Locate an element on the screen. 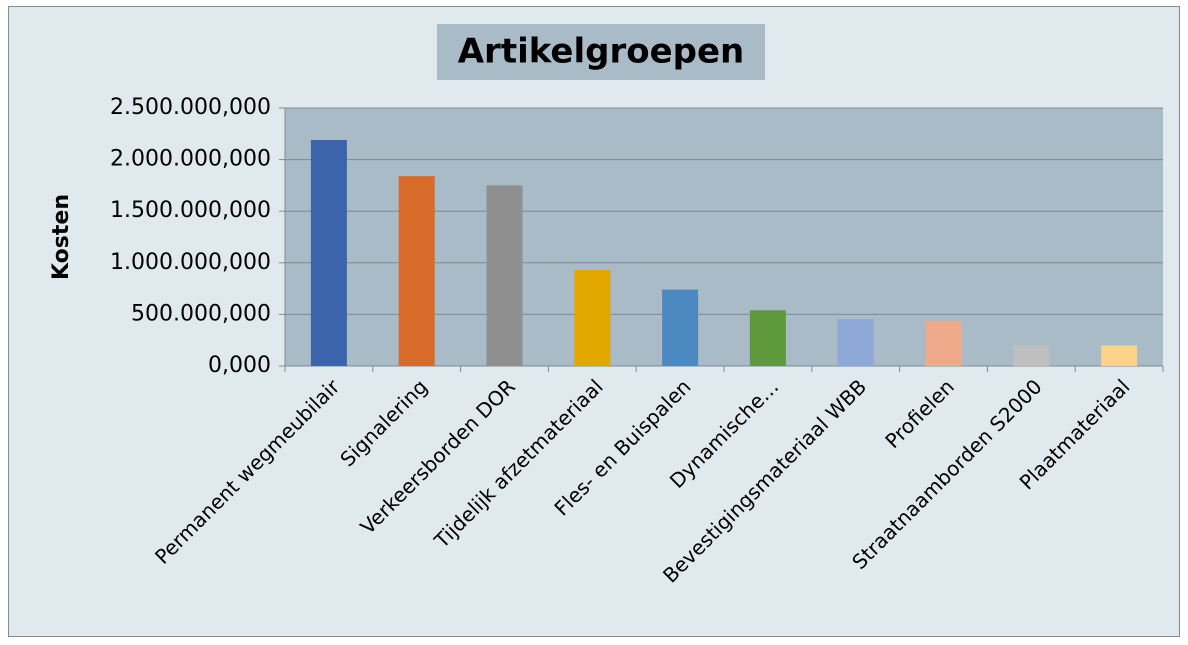 Image resolution: width=1188 pixels, height=645 pixels. y-tick-label: 2.000.000,000 is located at coordinates (190, 159).